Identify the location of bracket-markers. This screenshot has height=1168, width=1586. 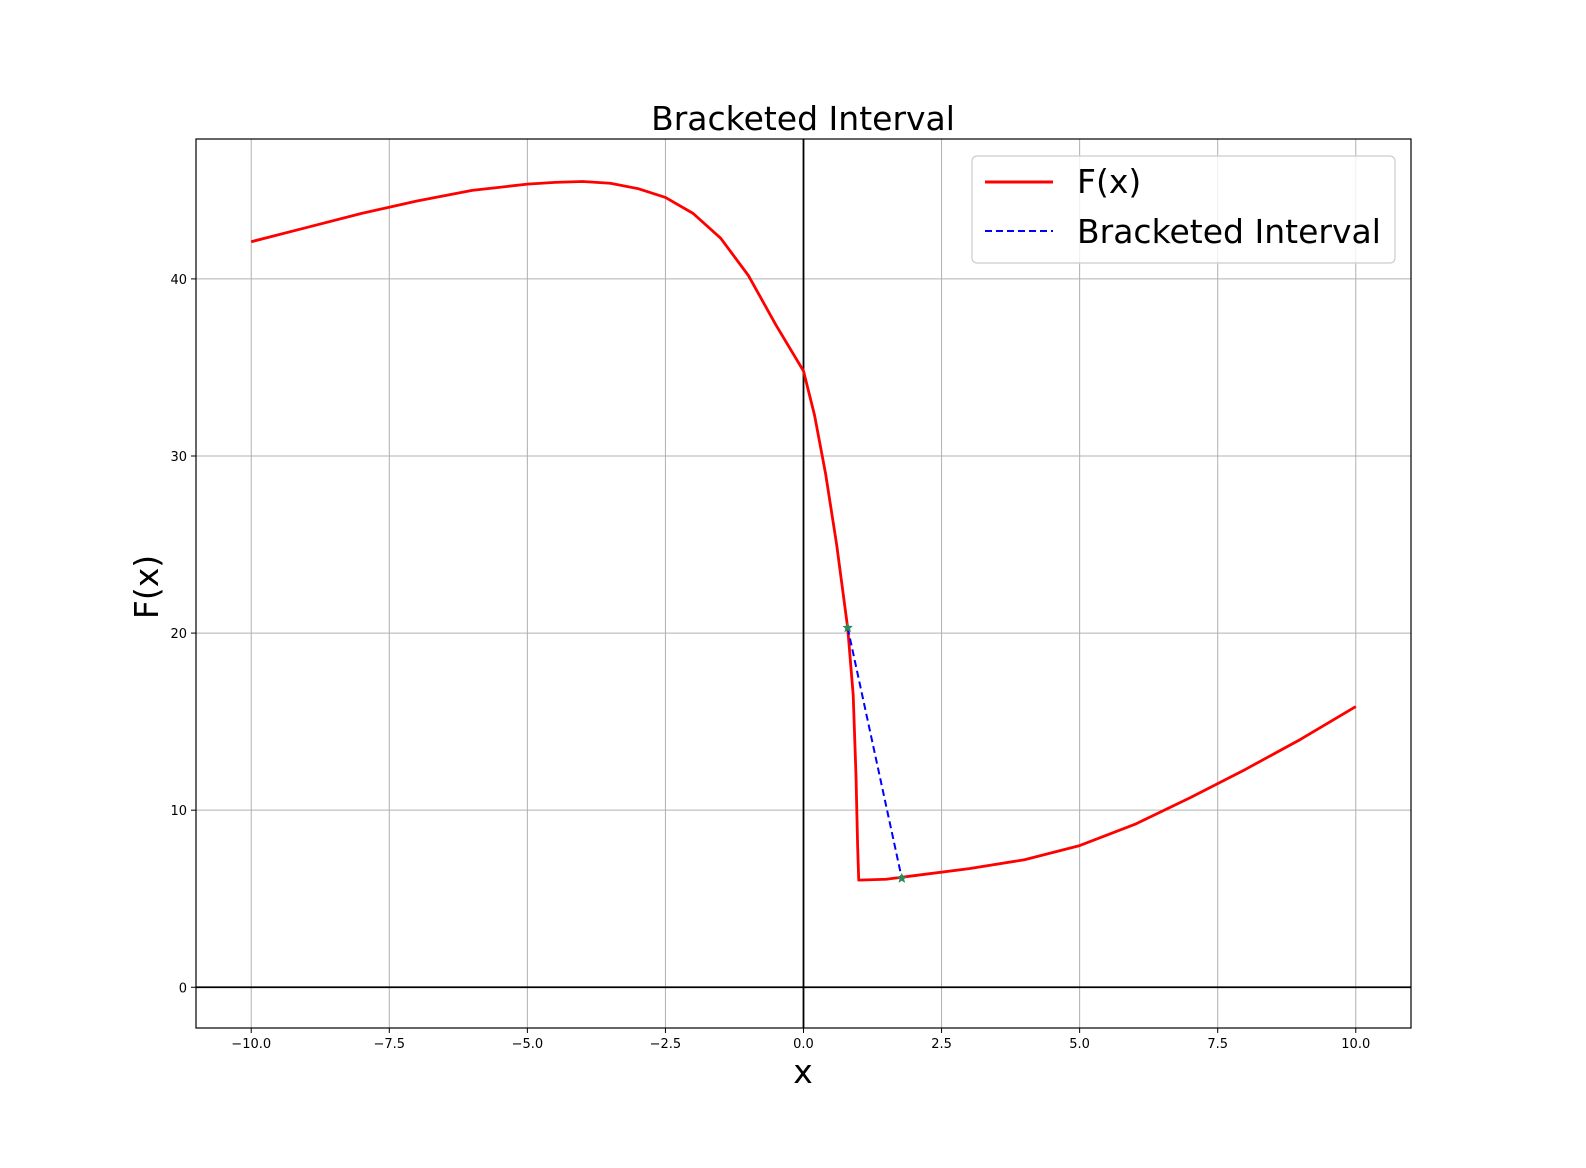
(875, 752).